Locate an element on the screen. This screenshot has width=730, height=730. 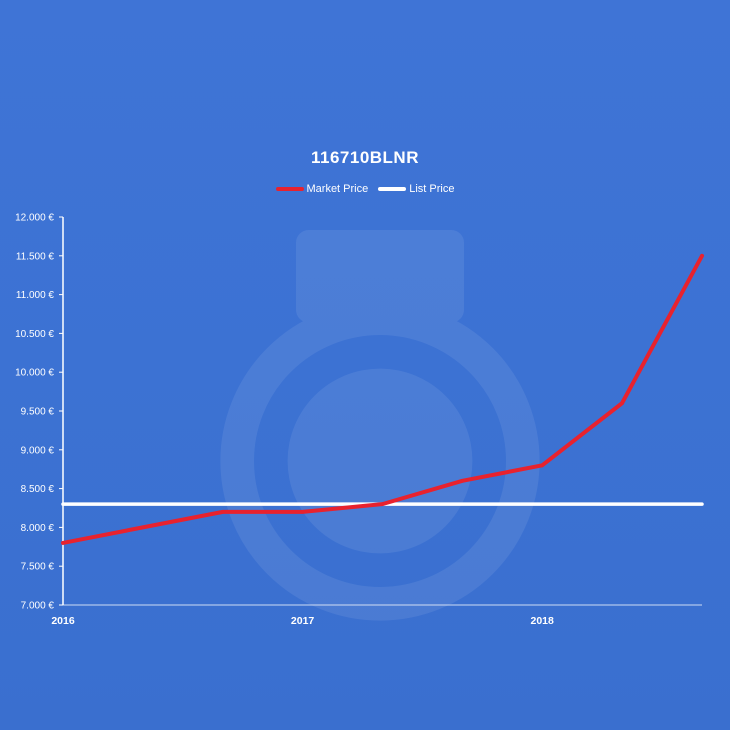
y-tick-label: 10.000 € is located at coordinates (34, 373).